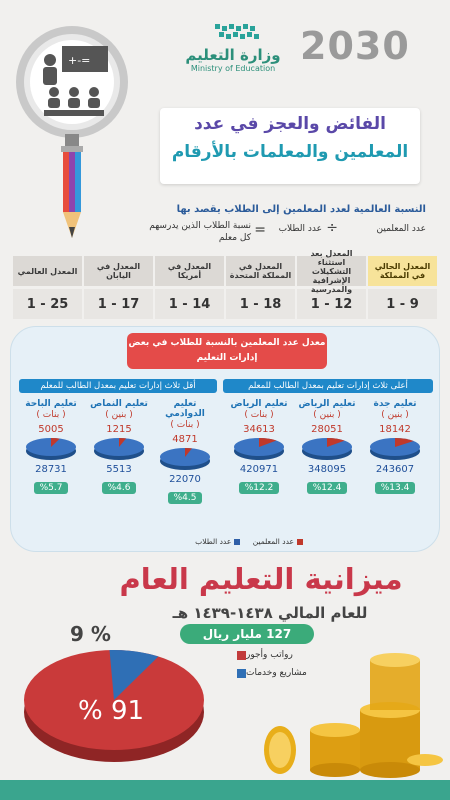 The width and height of the screenshot is (450, 800). Describe the element at coordinates (327, 429) in the screenshot. I see `region-teachers: 28051` at that location.